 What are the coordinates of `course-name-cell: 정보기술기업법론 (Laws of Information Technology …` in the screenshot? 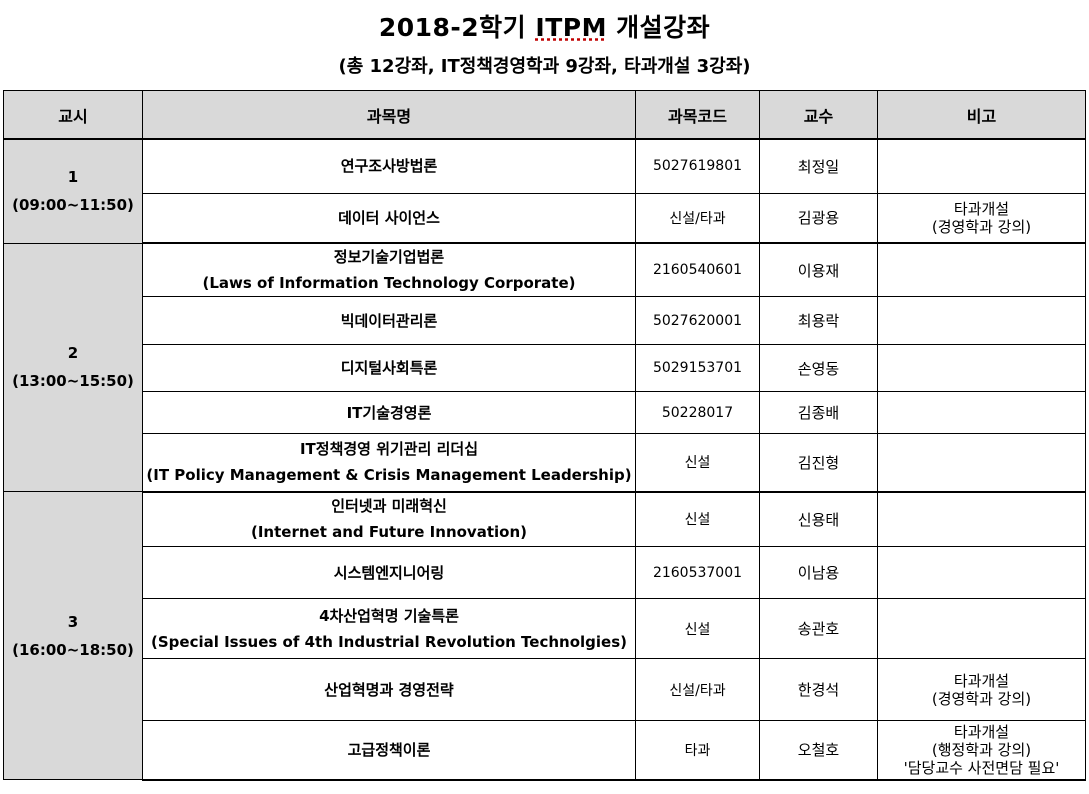 It's located at (389, 269).